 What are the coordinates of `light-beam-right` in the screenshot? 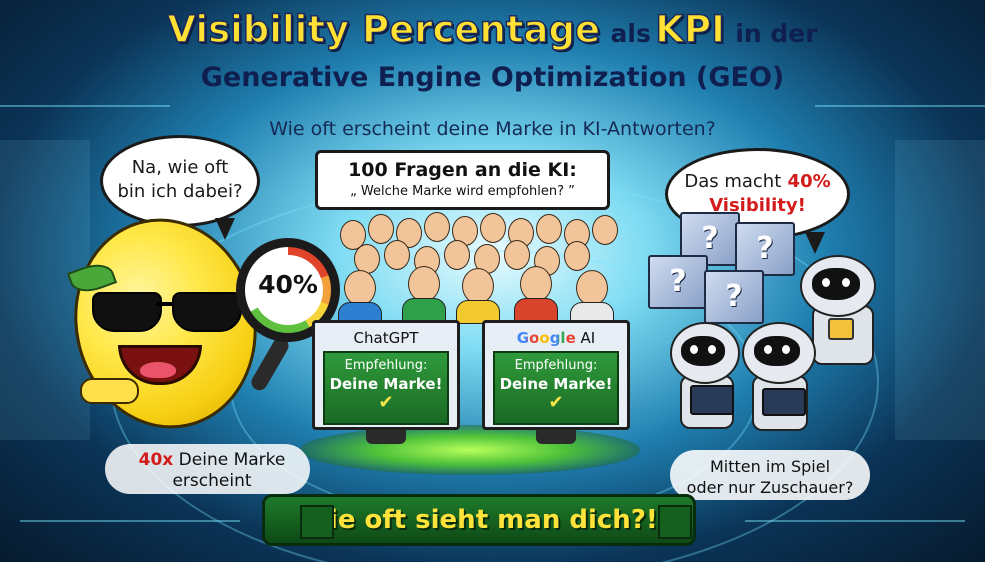 It's located at (940, 290).